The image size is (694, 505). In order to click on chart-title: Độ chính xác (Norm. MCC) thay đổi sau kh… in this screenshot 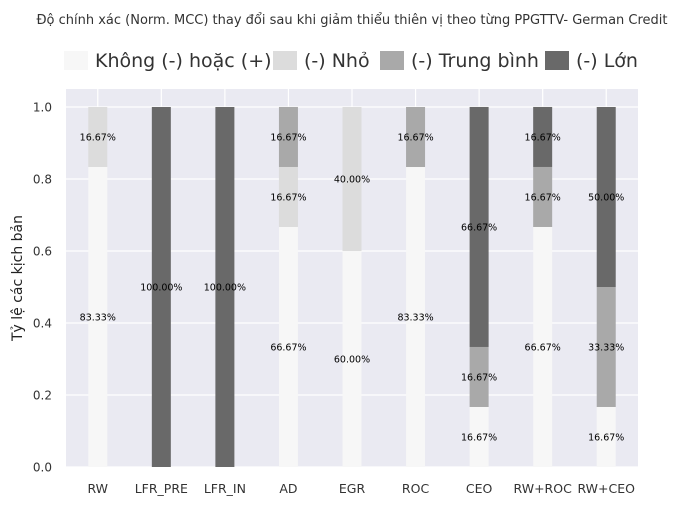, I will do `click(351, 20)`.